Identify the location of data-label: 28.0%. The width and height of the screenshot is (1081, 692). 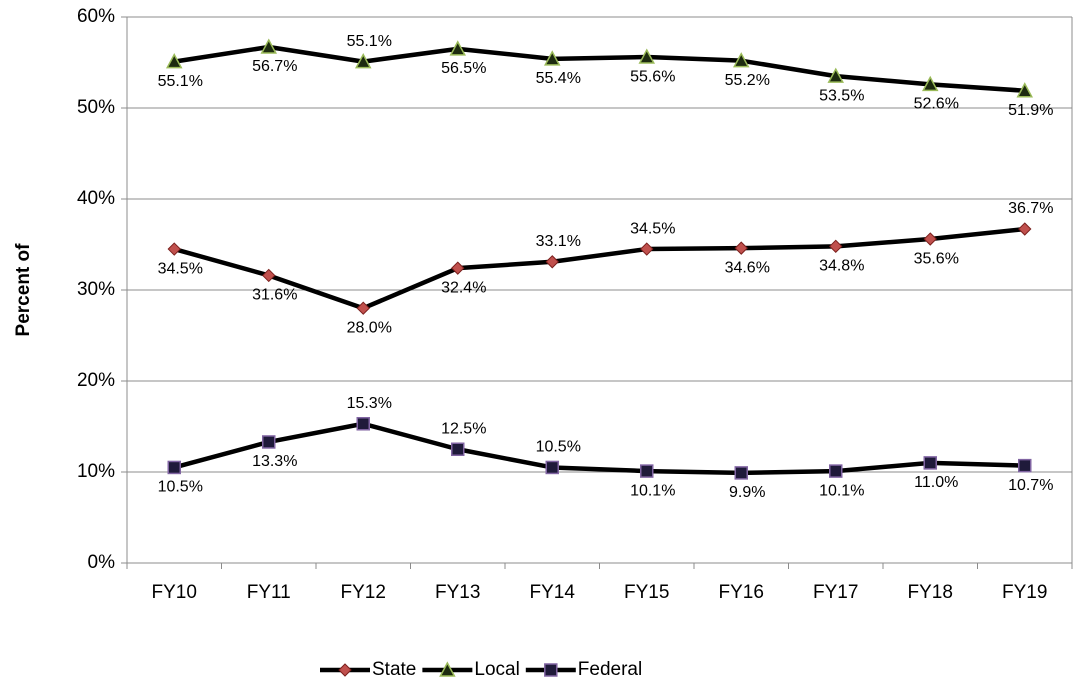
(369, 327).